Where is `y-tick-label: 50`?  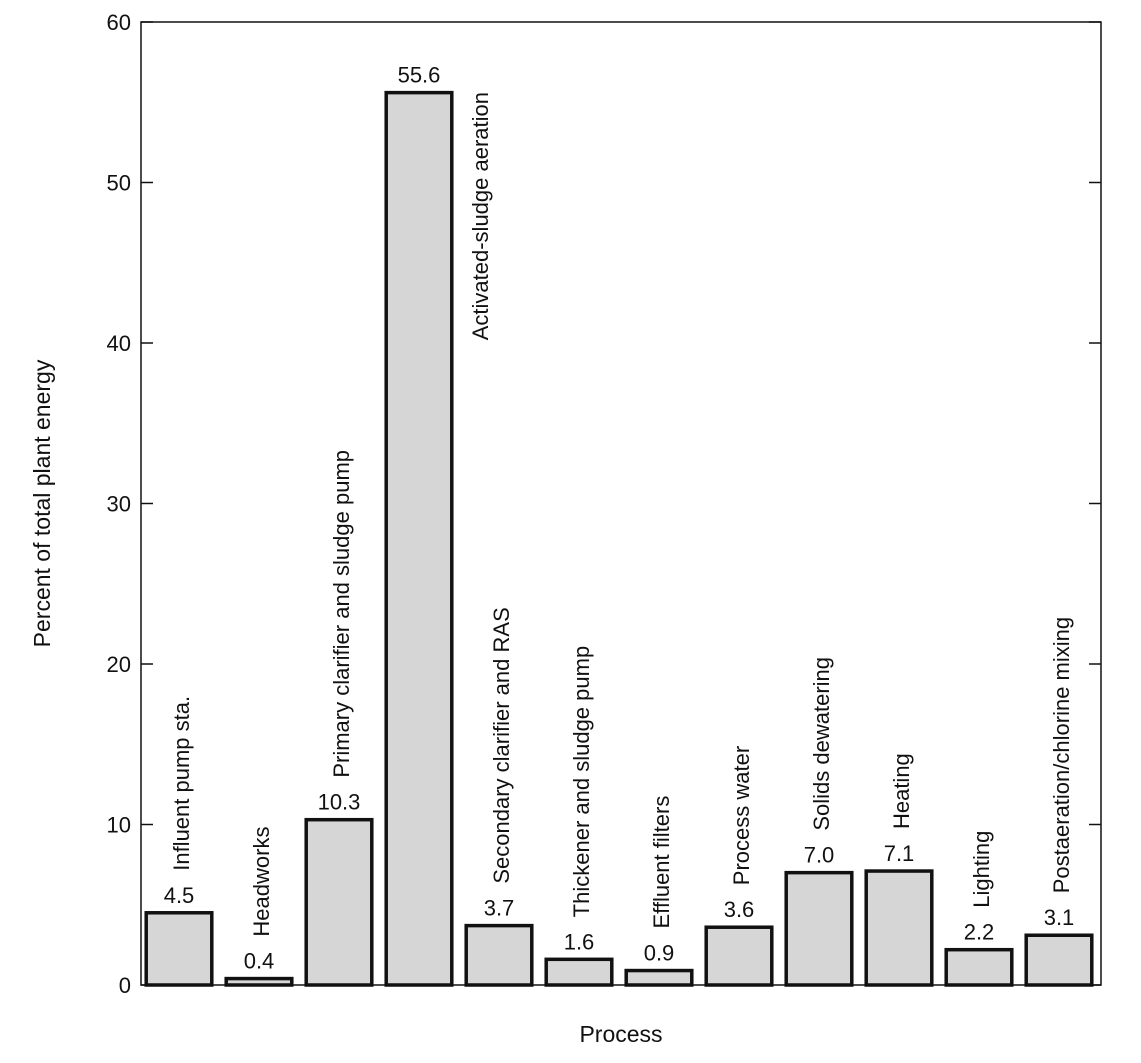 y-tick-label: 50 is located at coordinates (119, 183).